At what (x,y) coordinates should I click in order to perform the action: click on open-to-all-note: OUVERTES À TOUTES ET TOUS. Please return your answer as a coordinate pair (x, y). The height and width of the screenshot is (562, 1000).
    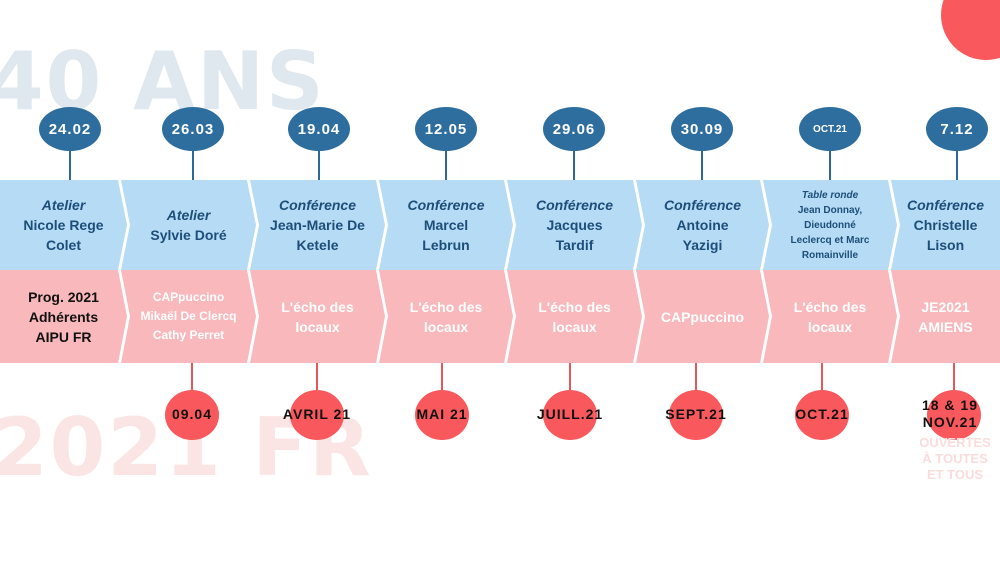
    Looking at the image, I should click on (950, 459).